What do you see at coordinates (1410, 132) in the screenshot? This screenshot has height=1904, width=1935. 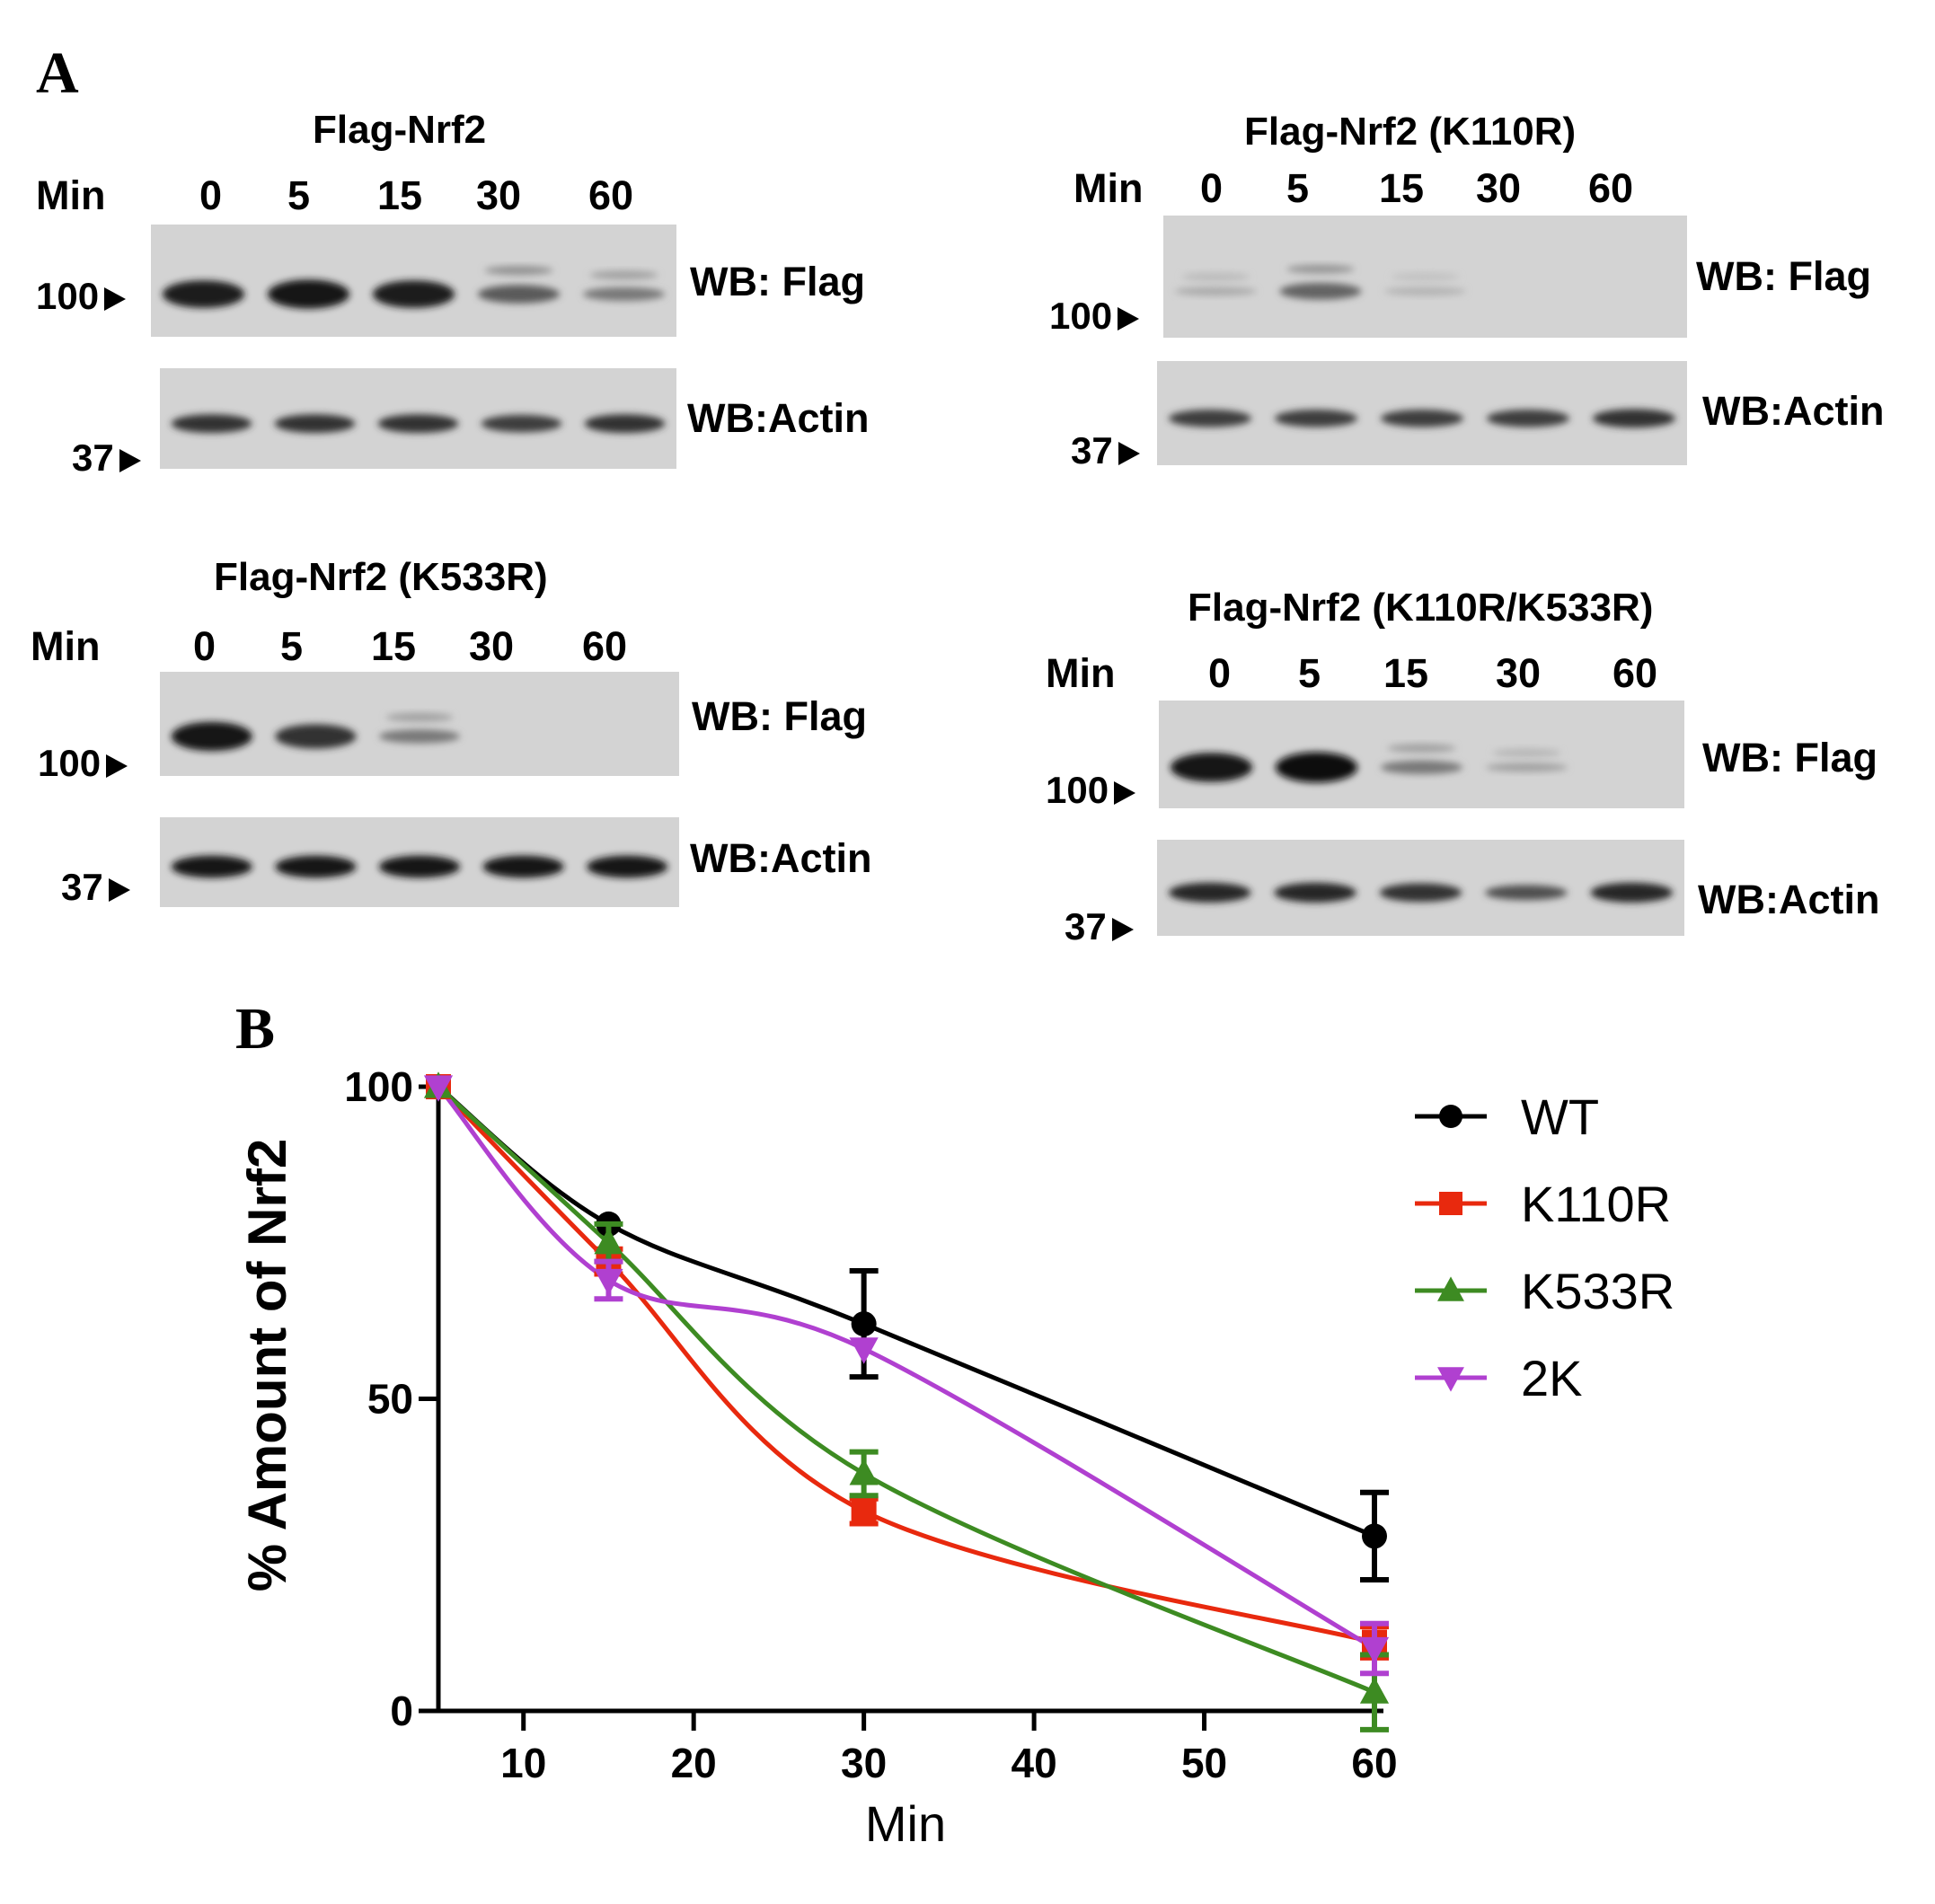 I see `blot-title: Flag-Nrf2 (K110R)` at bounding box center [1410, 132].